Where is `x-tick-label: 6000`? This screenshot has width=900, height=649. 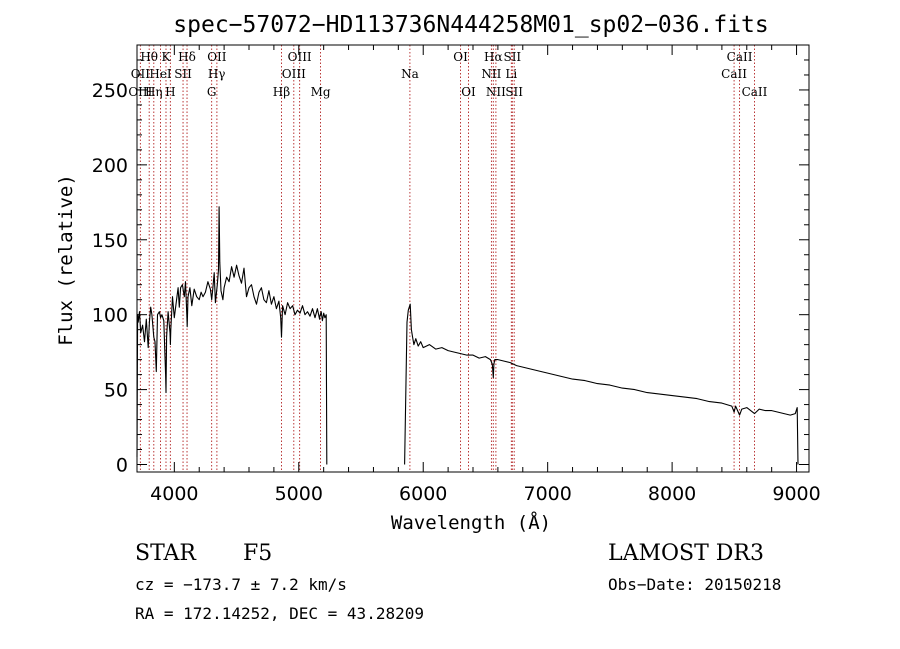 x-tick-label: 6000 is located at coordinates (423, 494).